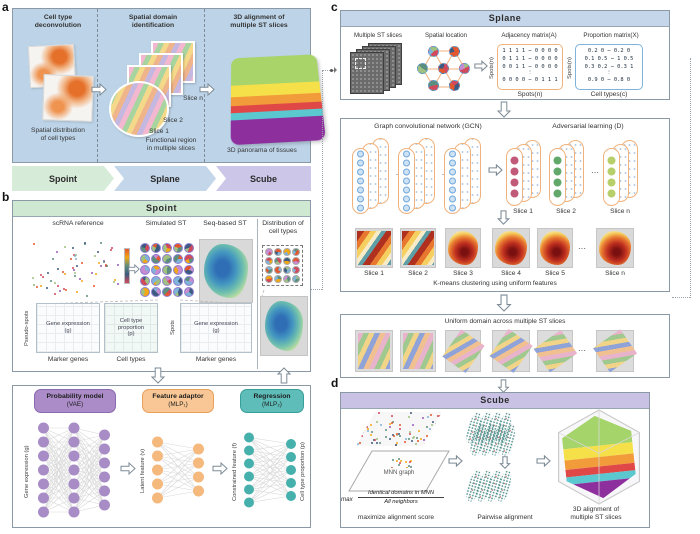 This screenshot has height=534, width=700. Describe the element at coordinates (418, 351) in the screenshot. I see `uniform-slice-image` at that location.